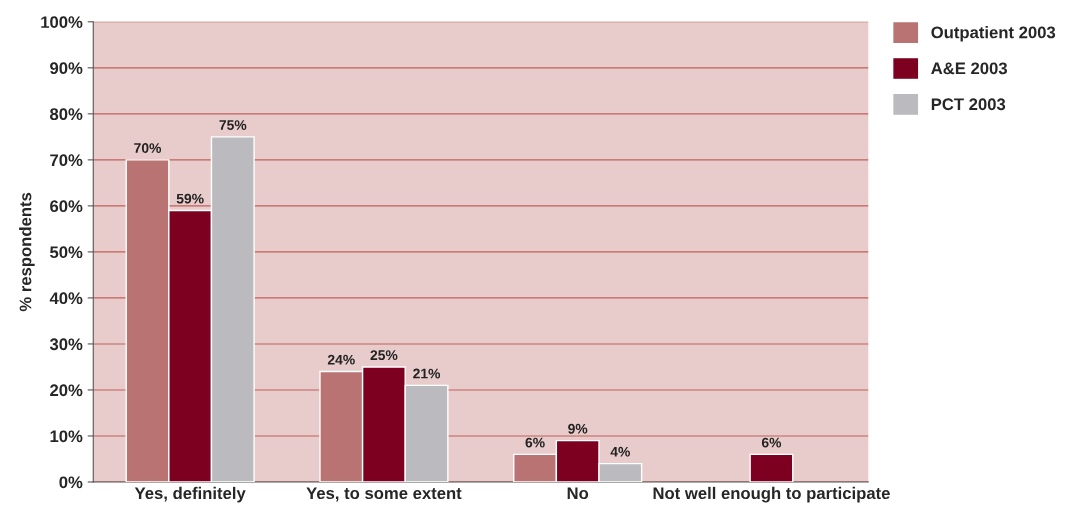 The image size is (1072, 532). I want to click on y-tick-label: 40%, so click(66, 298).